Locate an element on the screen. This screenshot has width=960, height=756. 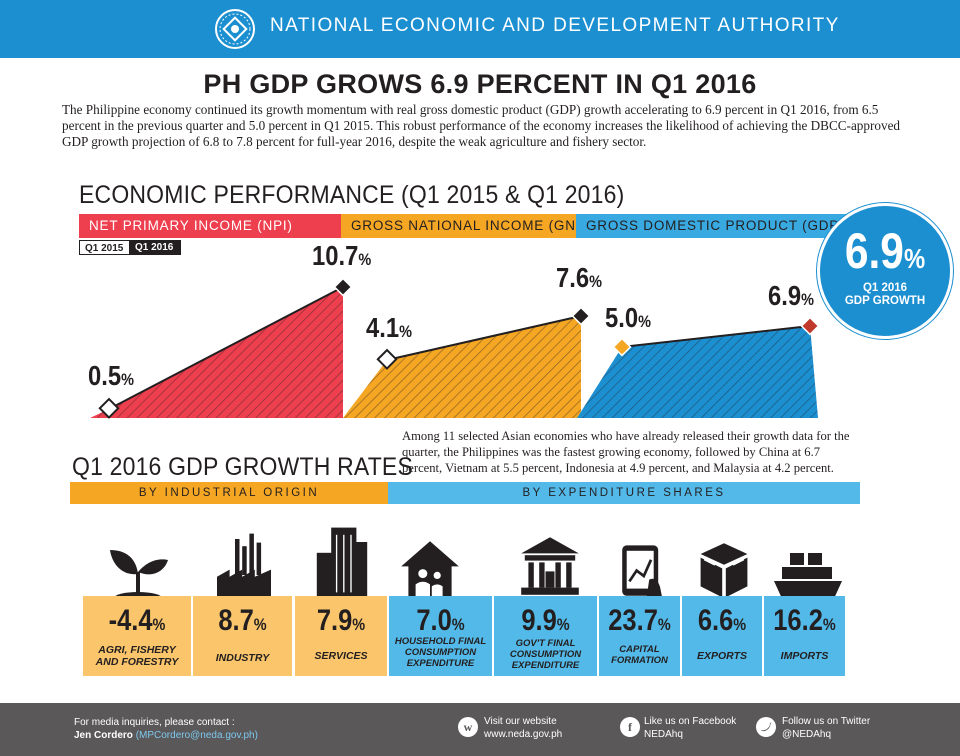
band-gni: GROSS NATIONAL INCOME (GNI) is located at coordinates (463, 226).